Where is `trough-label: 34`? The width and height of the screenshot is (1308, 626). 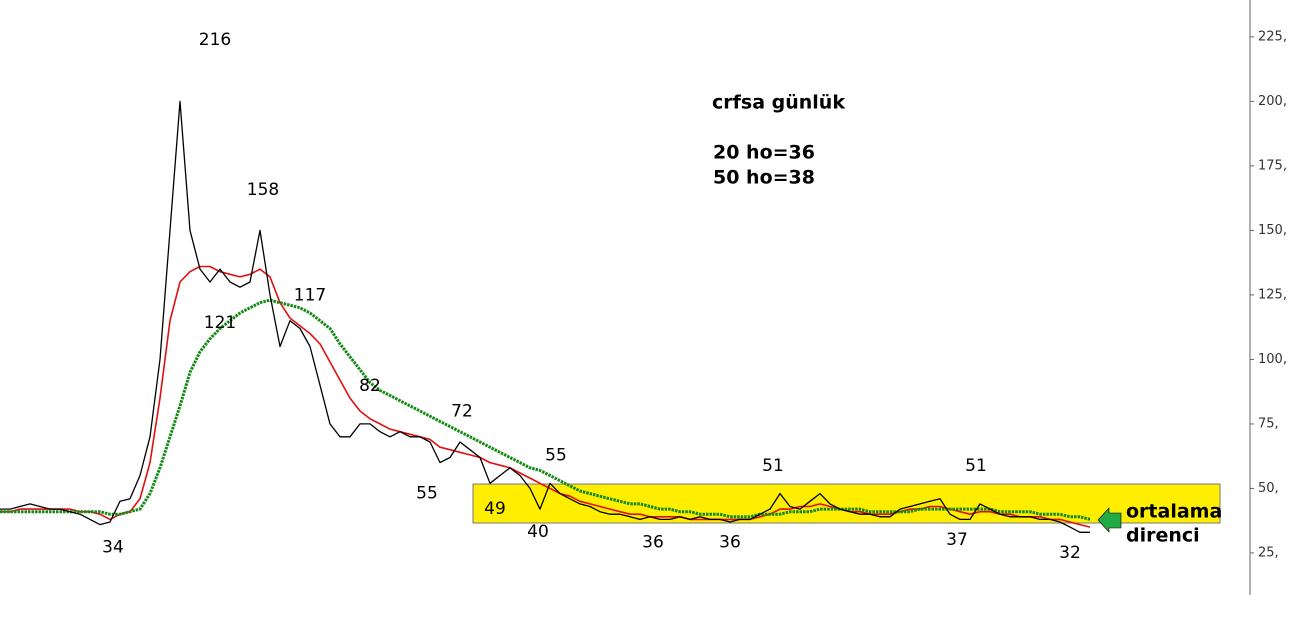
trough-label: 34 is located at coordinates (113, 548).